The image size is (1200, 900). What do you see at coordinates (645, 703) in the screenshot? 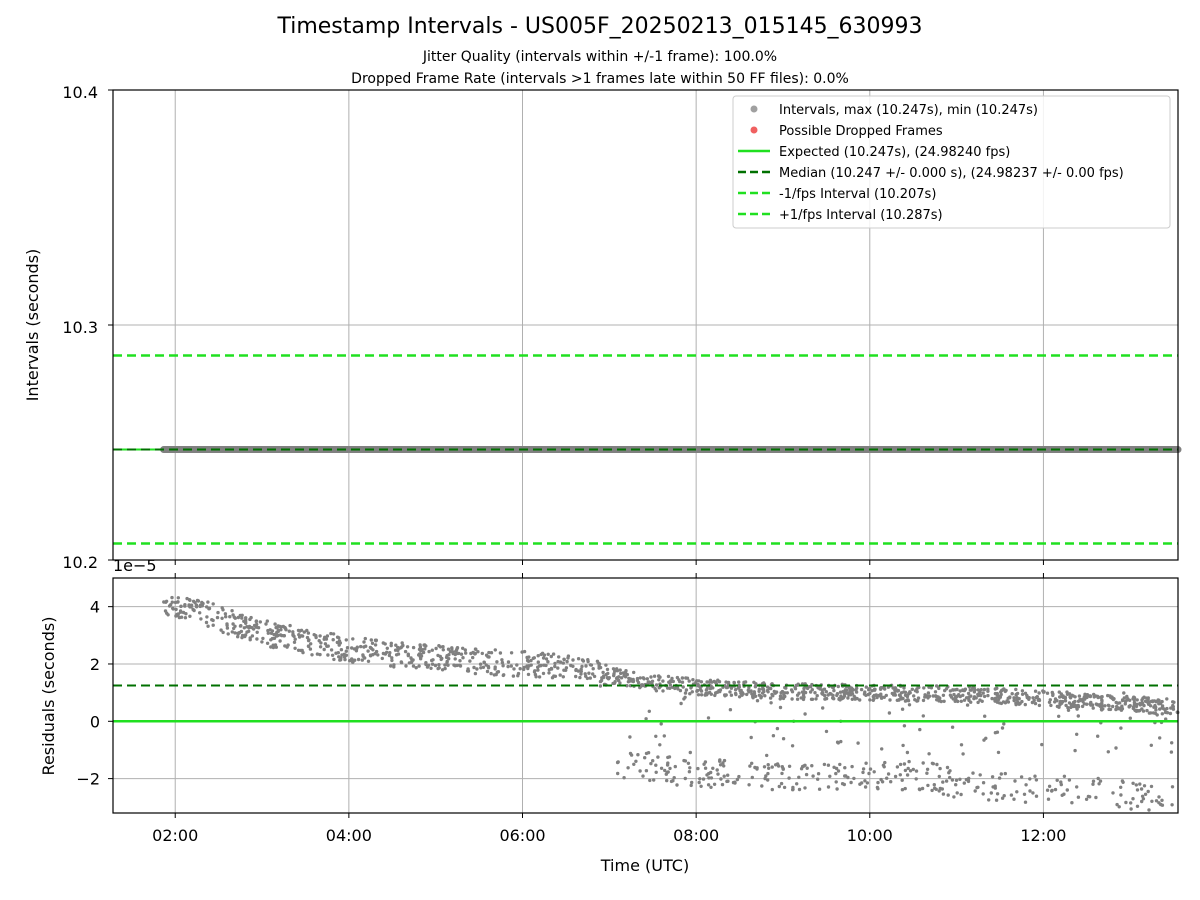
I see `bottom-plot-lines` at bounding box center [645, 703].